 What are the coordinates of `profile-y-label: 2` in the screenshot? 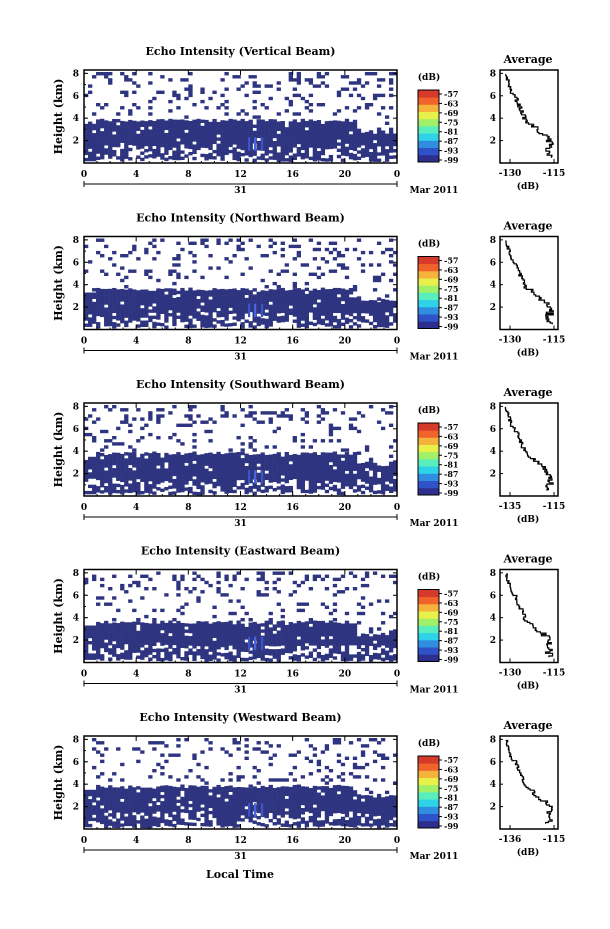 It's located at (493, 142).